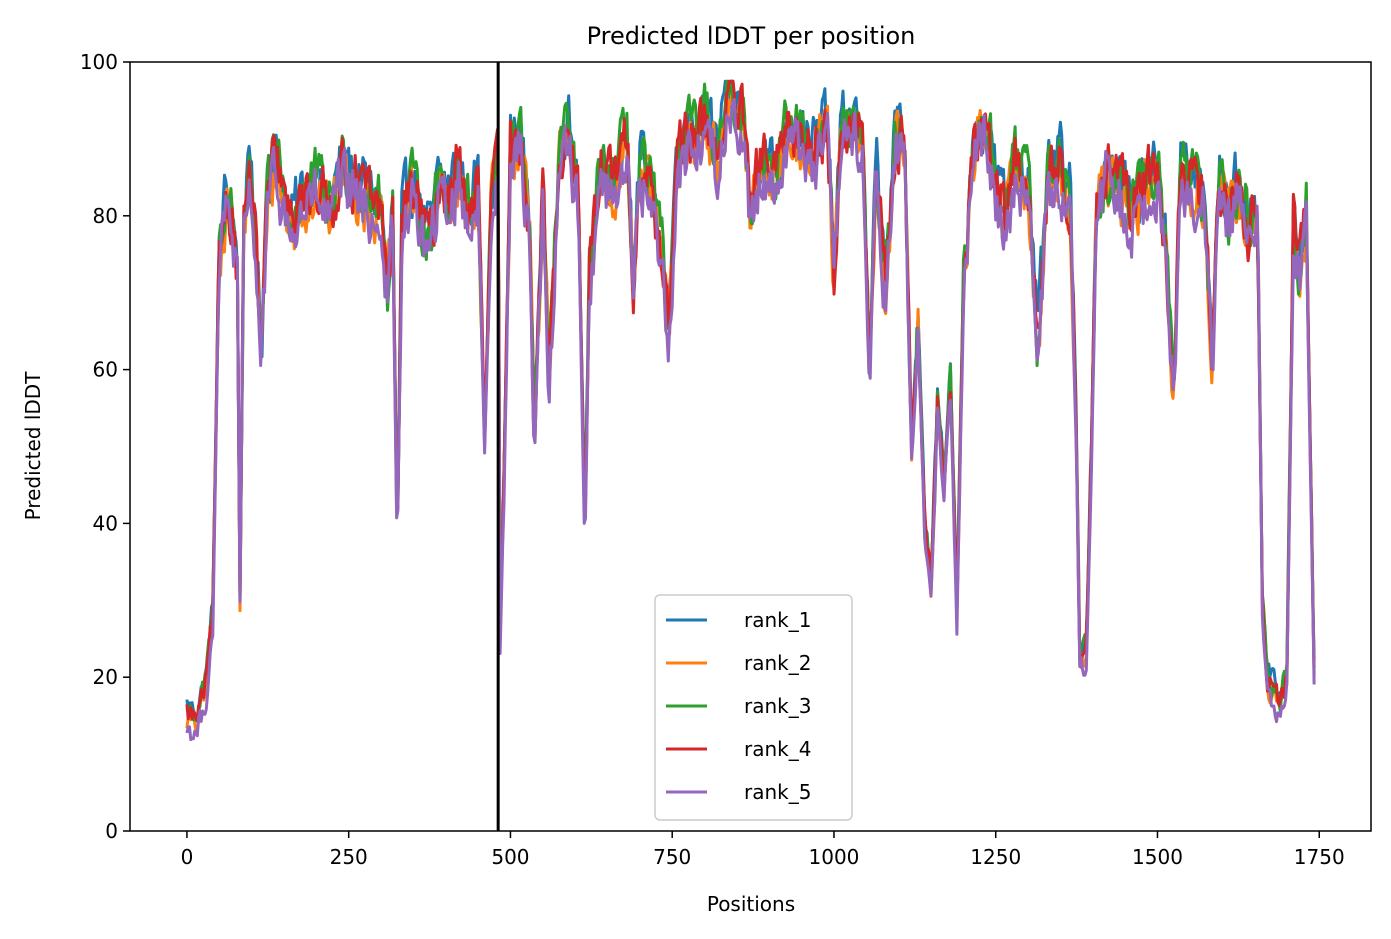 The image size is (1391, 939). Describe the element at coordinates (1319, 857) in the screenshot. I see `x-tick-label: 1750` at that location.